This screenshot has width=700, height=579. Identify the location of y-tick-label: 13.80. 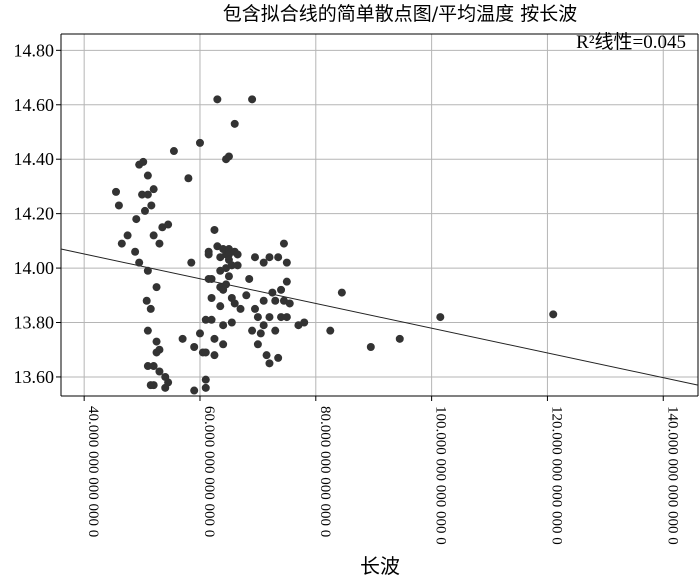
(34, 323).